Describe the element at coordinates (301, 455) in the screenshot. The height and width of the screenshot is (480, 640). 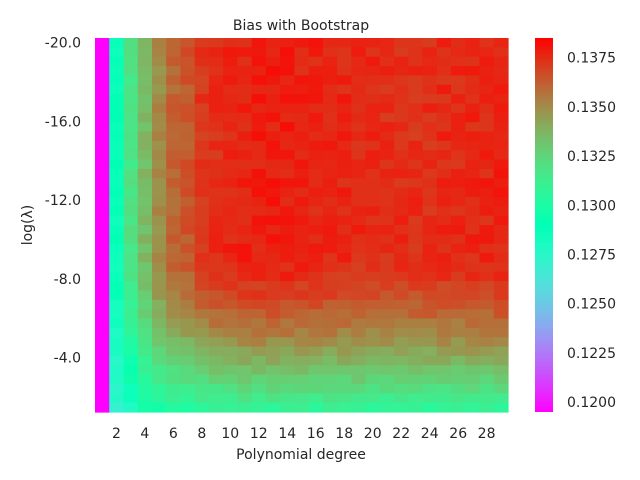
I see `x-axis-label: Polynomial degree` at that location.